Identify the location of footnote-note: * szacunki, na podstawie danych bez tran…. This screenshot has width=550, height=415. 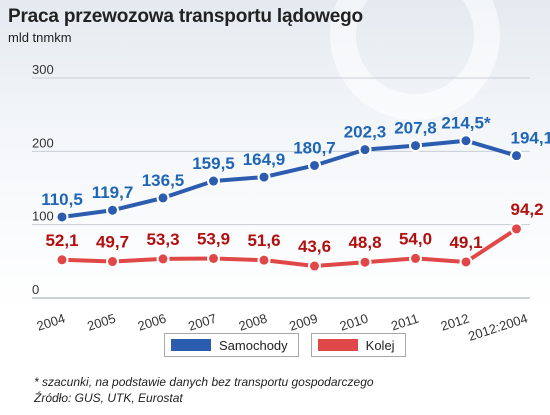
(204, 382).